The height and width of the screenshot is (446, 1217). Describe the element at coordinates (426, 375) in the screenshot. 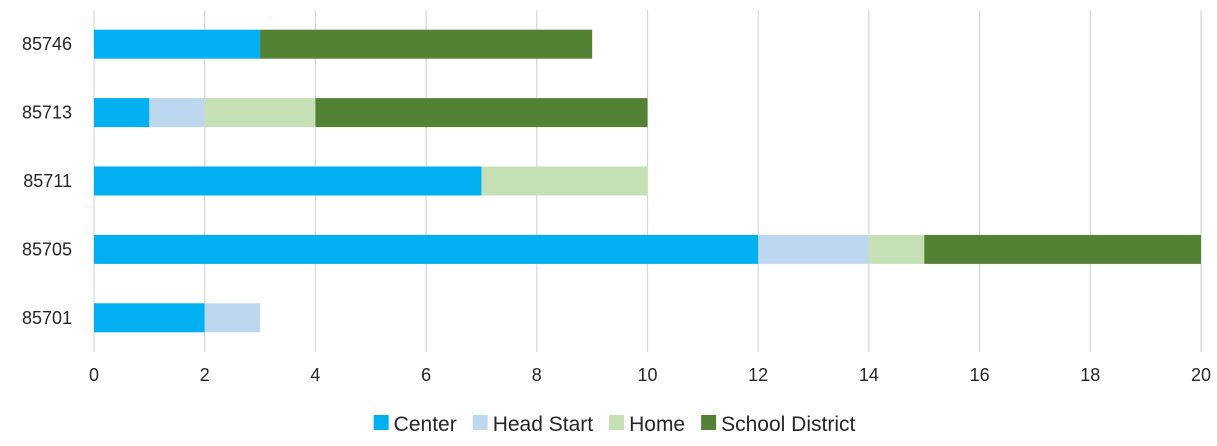

I see `x-tick-label: 6` at that location.